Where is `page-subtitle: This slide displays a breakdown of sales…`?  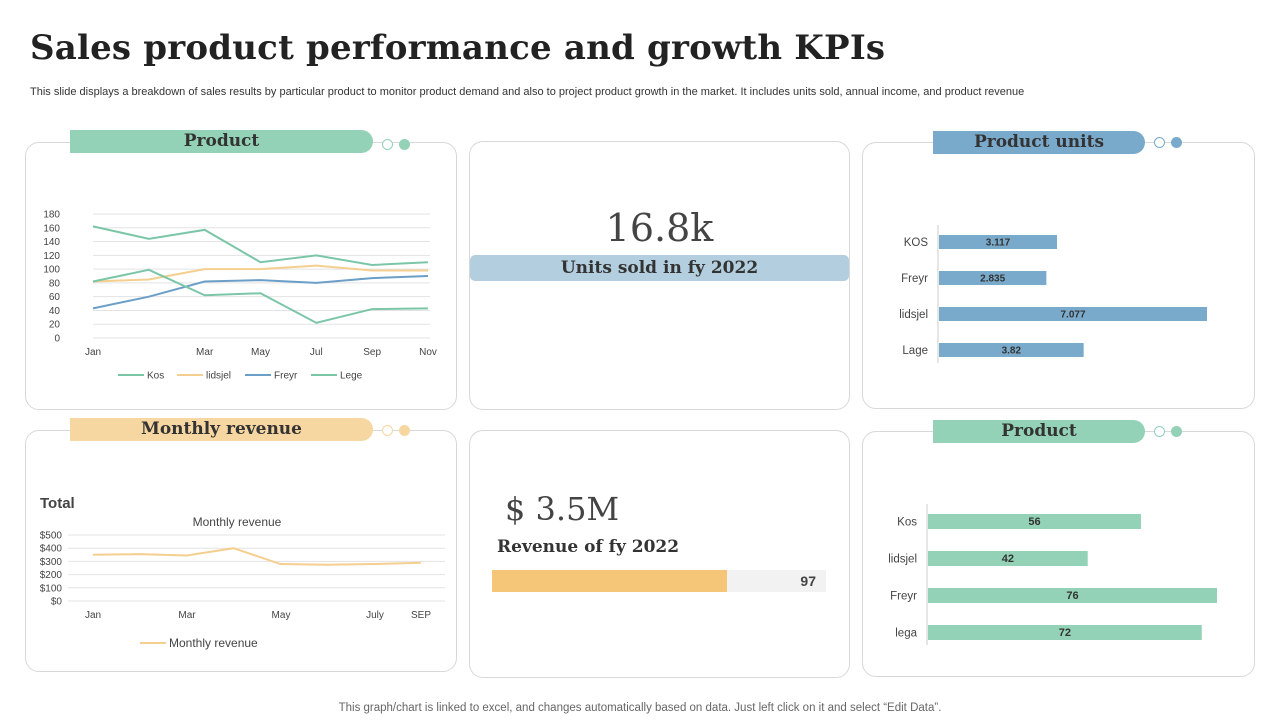 page-subtitle: This slide displays a breakdown of sales… is located at coordinates (527, 92).